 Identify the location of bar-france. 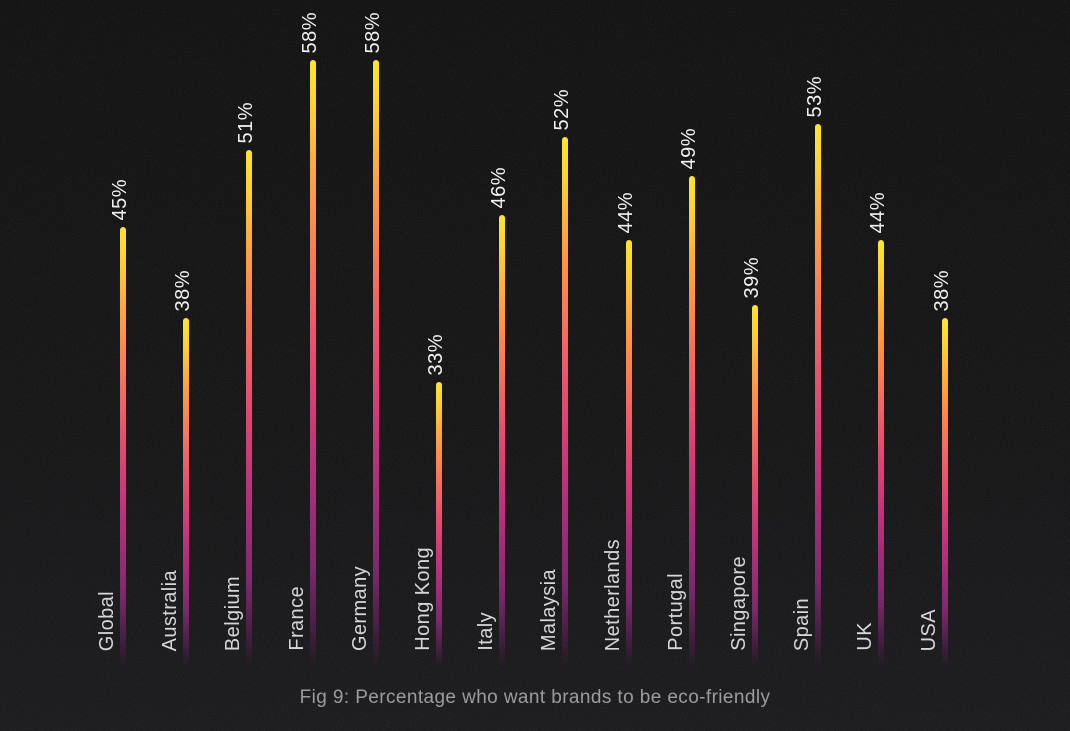
(312, 363).